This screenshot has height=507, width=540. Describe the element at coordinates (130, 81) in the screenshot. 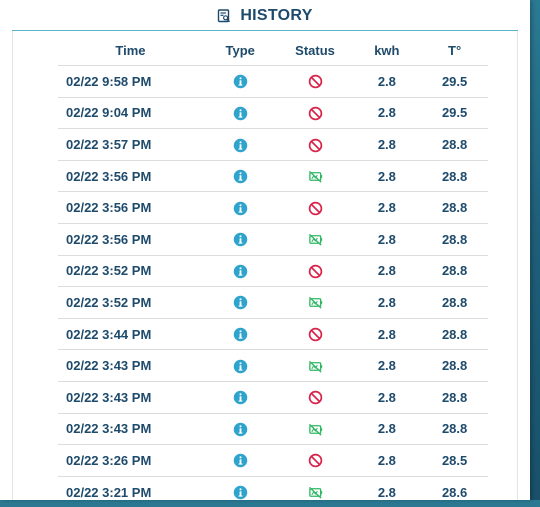

I see `row-time: 02/22 9:58 PM` at that location.